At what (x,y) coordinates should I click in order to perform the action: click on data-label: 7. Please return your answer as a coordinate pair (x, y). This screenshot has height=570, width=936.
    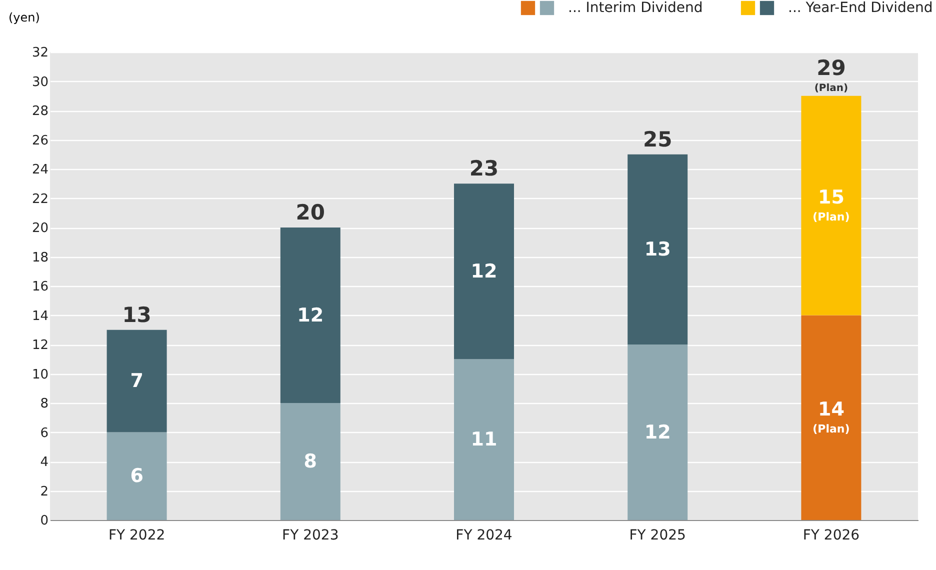
    Looking at the image, I should click on (137, 381).